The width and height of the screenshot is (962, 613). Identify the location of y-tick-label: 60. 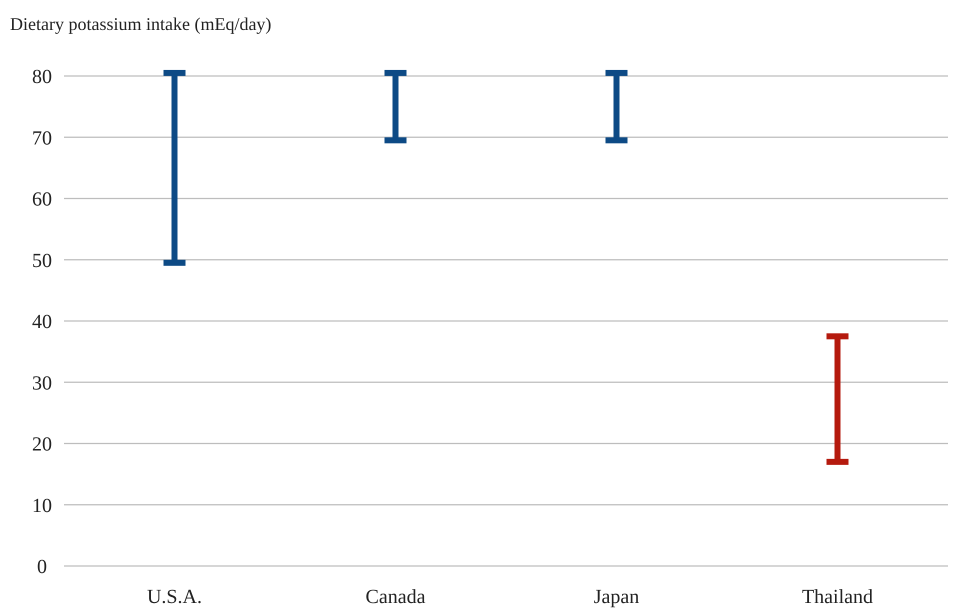
(42, 199).